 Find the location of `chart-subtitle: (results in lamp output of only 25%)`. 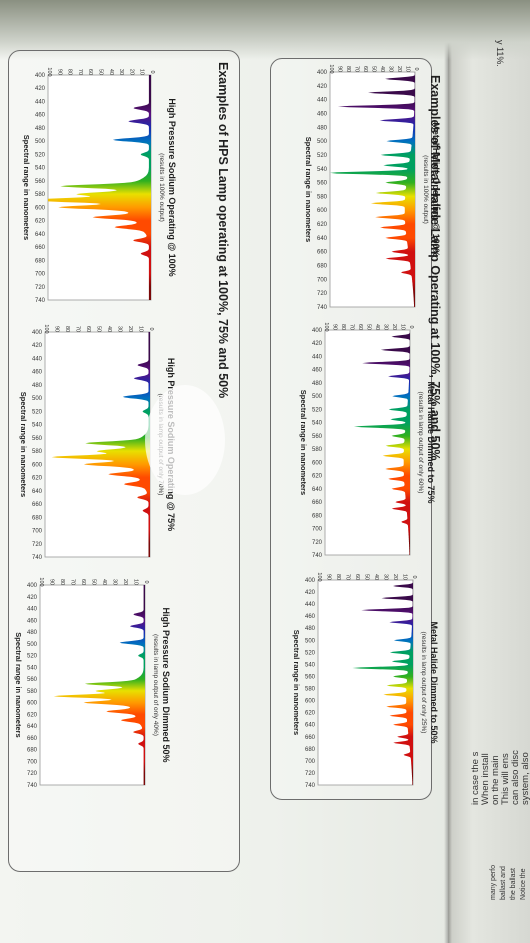

chart-subtitle: (results in lamp output of only 25%) is located at coordinates (423, 683).